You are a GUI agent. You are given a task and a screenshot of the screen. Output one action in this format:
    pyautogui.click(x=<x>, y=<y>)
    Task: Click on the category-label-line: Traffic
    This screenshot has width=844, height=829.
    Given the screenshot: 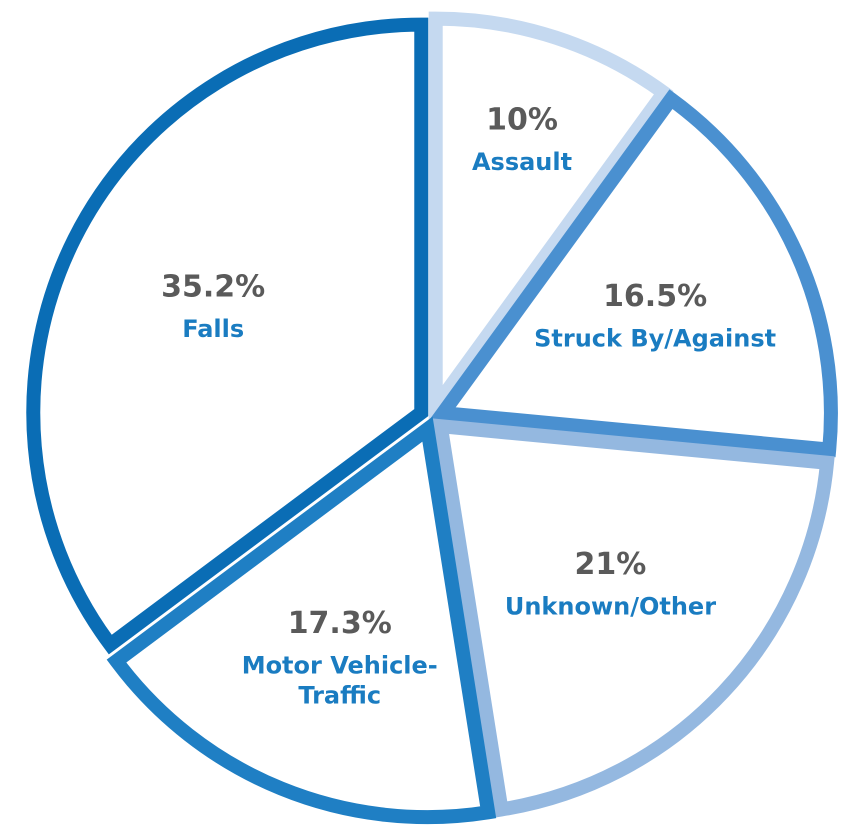 What is the action you would take?
    pyautogui.click(x=339, y=696)
    